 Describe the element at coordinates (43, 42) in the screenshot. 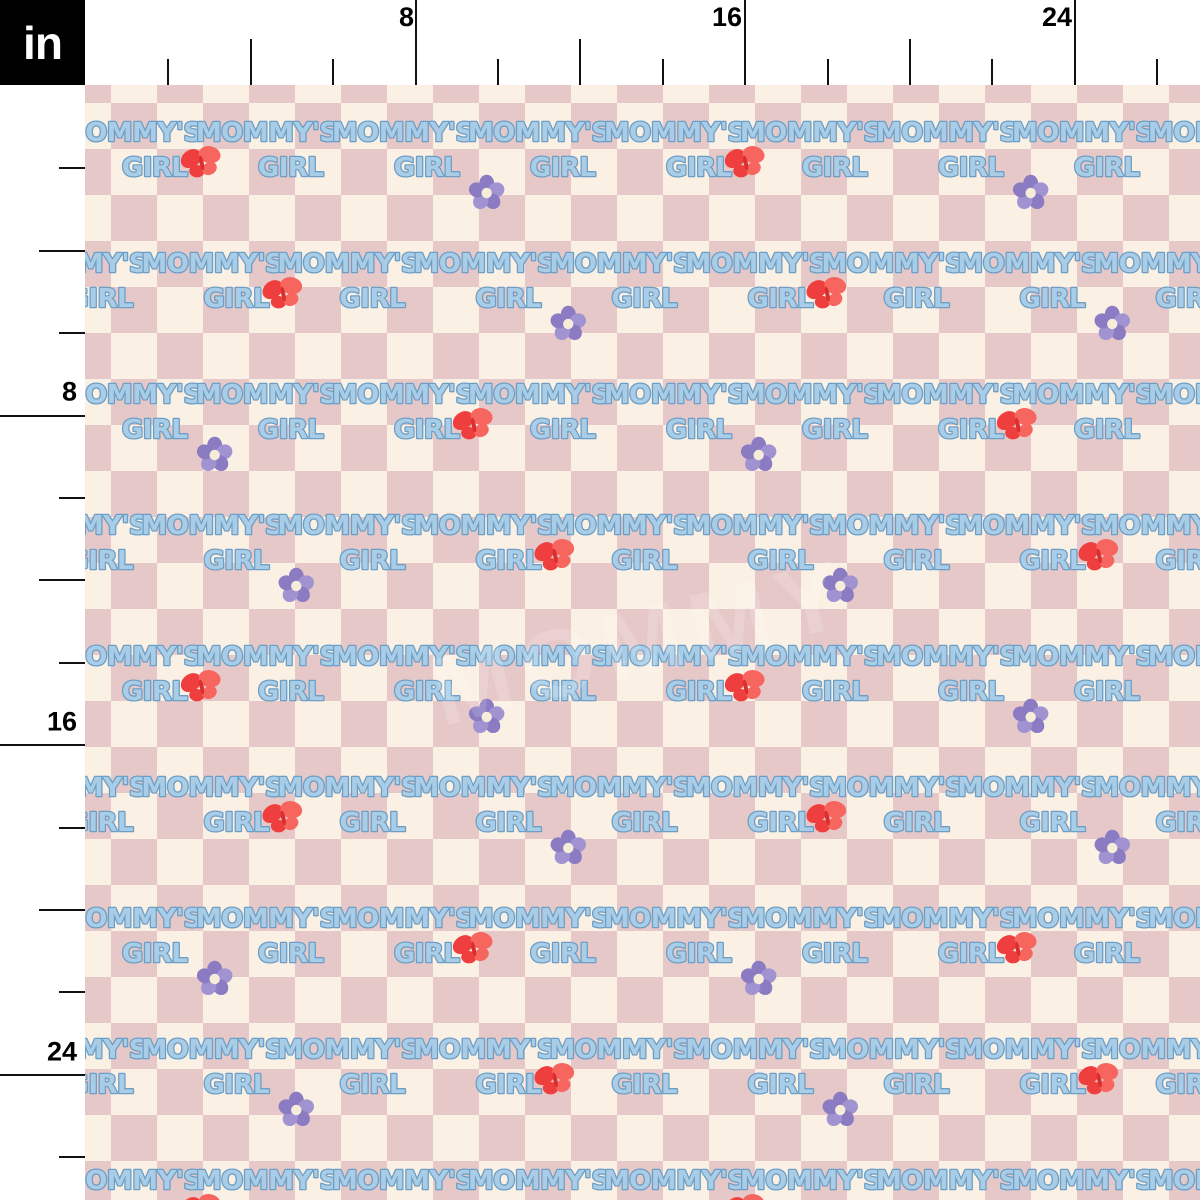

I see `ruler-unit-label: in` at that location.